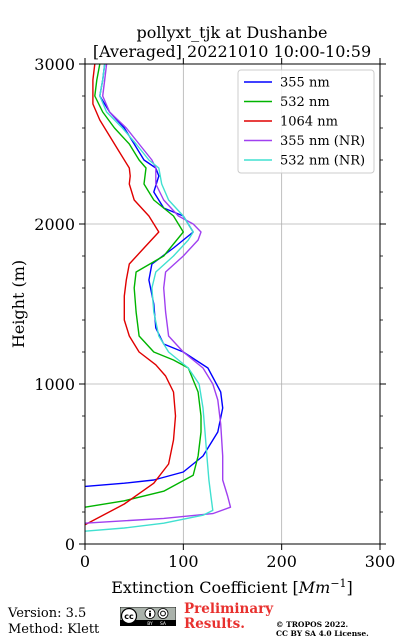  What do you see at coordinates (183, 561) in the screenshot?
I see `x-tick-label: 100` at bounding box center [183, 561].